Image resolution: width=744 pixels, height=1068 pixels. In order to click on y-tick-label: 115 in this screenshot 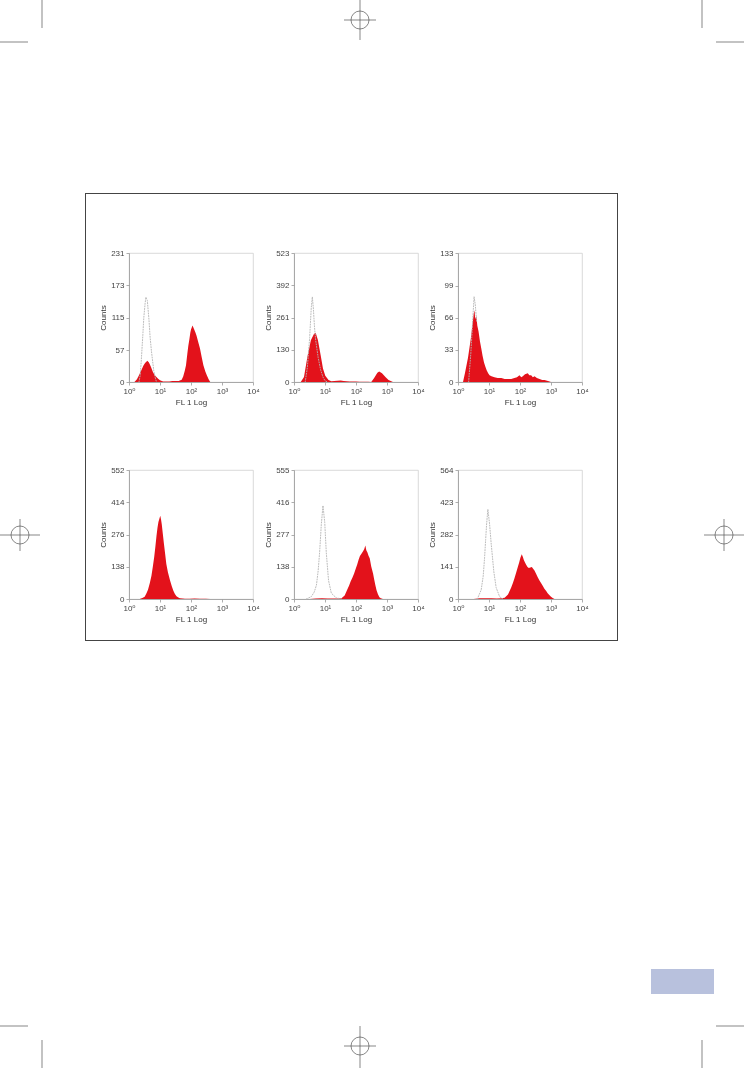, I will do `click(118, 318)`.